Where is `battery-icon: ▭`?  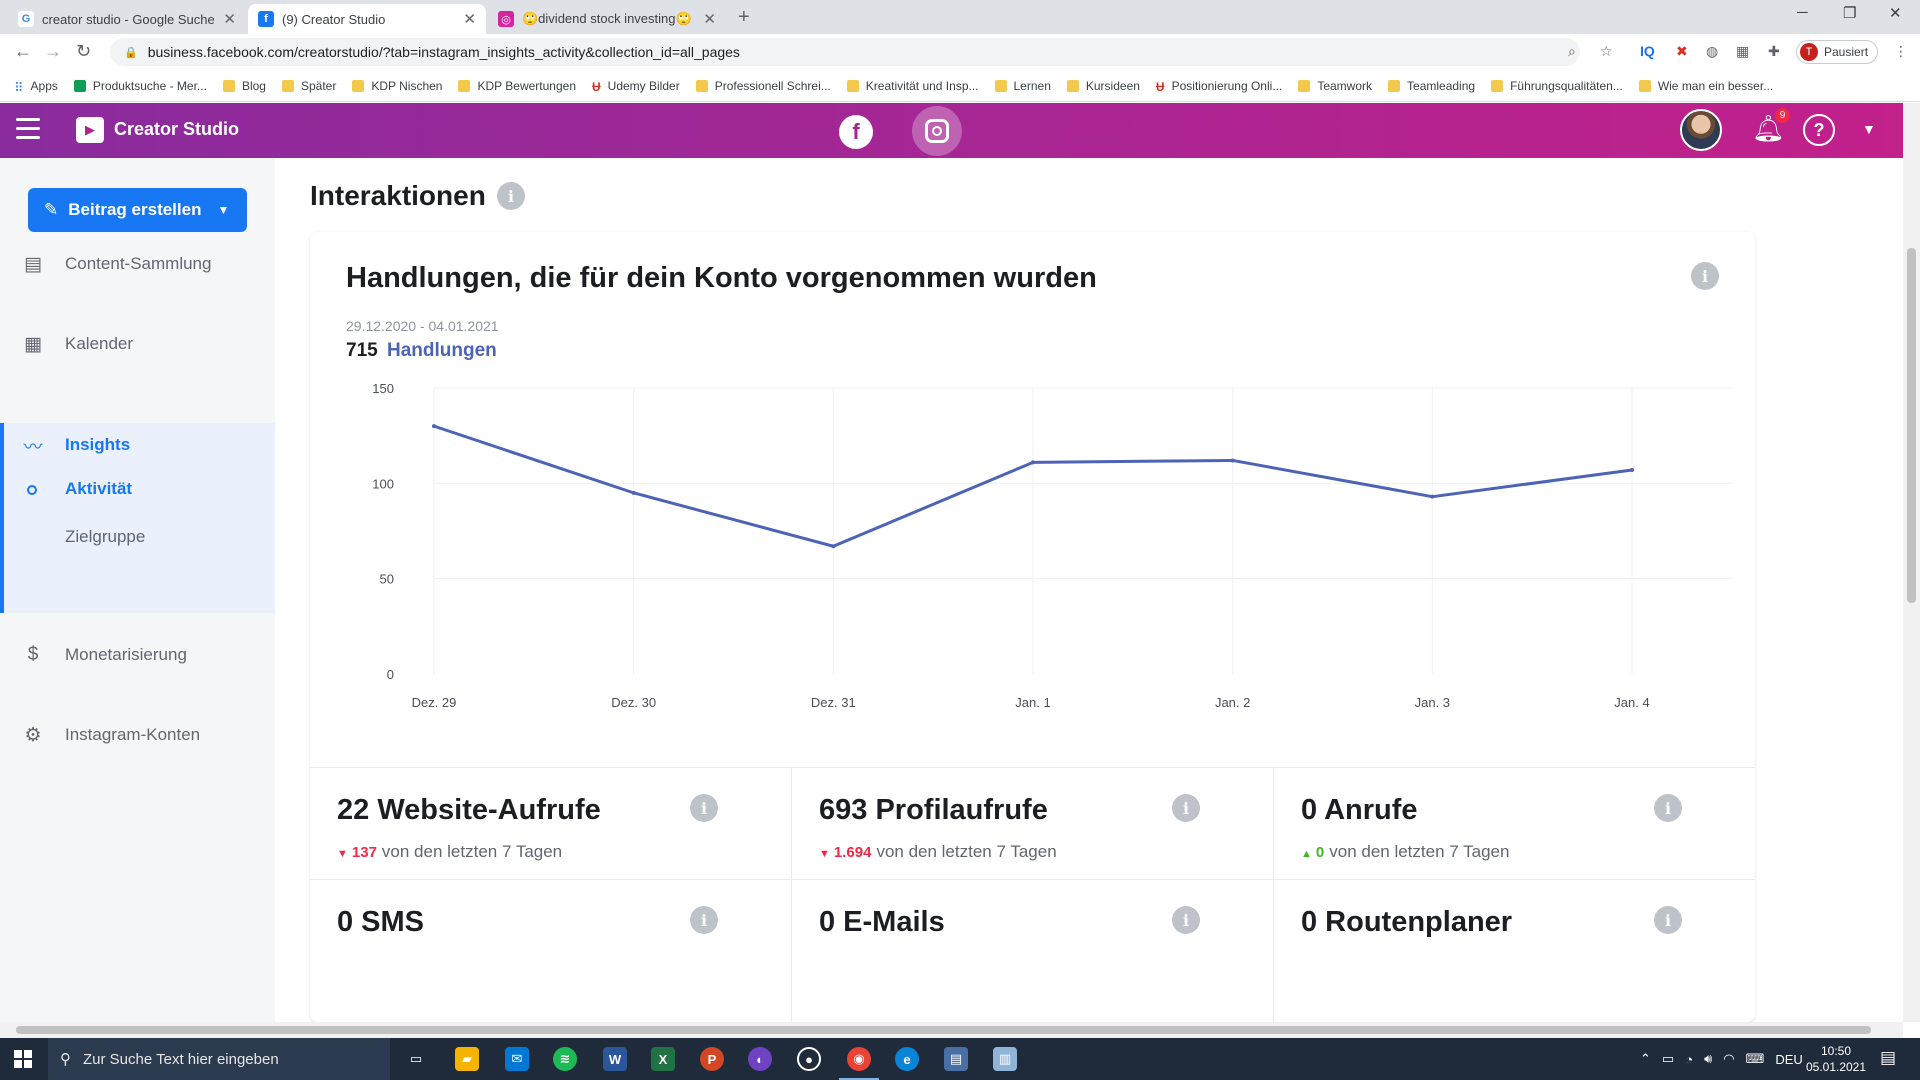 battery-icon: ▭ is located at coordinates (1668, 1058).